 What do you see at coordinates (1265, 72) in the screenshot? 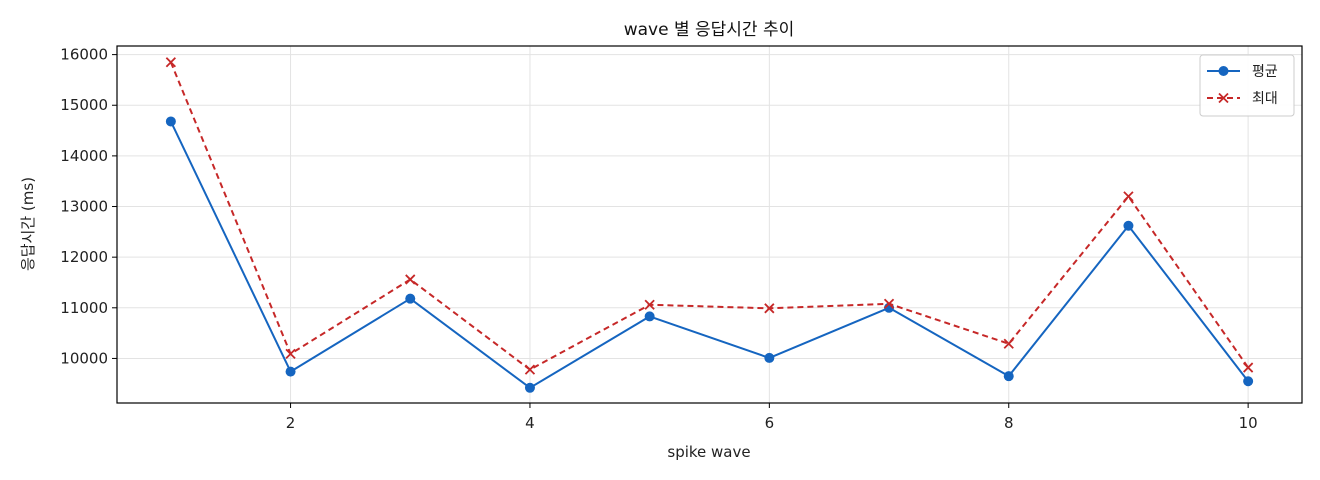
I see `legend-label-avg: 평균` at bounding box center [1265, 72].